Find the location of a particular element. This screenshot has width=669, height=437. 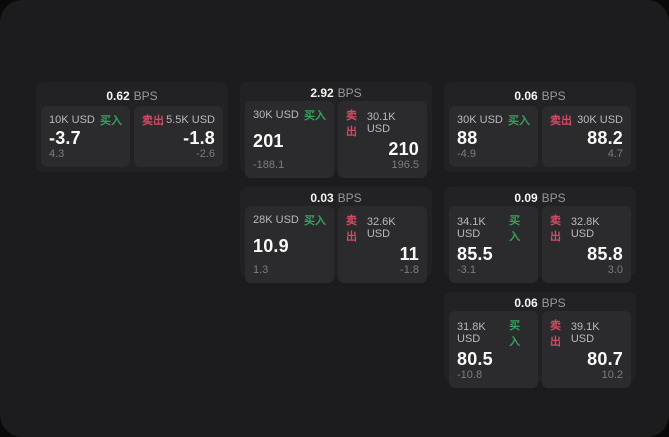

buy-size-label: 28K USD is located at coordinates (276, 220).